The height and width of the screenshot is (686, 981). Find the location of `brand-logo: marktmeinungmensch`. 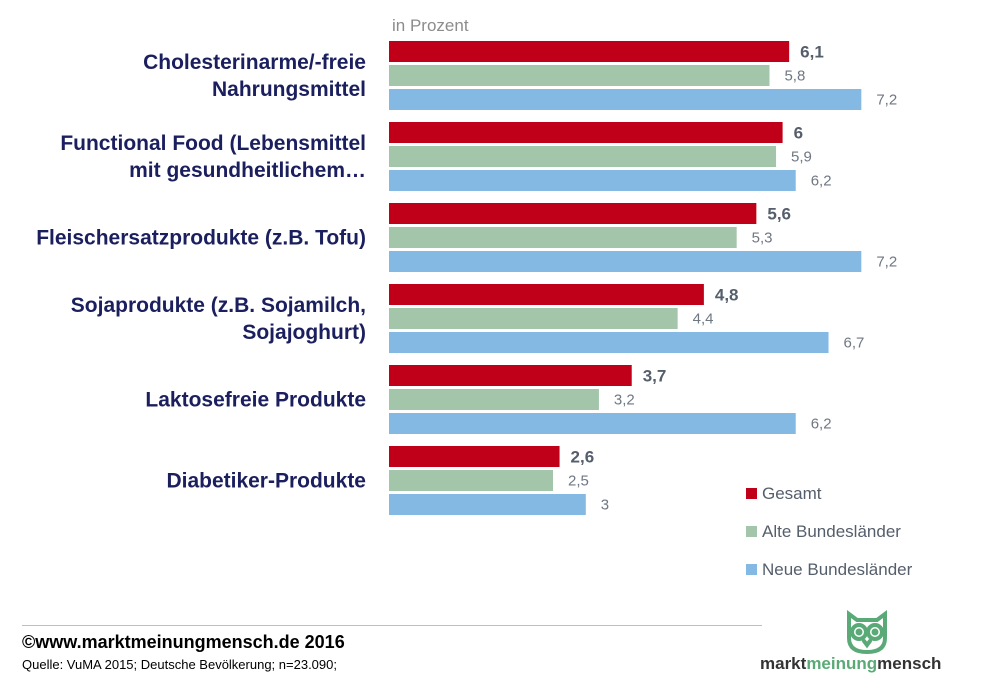

brand-logo: marktmeinungmensch is located at coordinates (867, 645).